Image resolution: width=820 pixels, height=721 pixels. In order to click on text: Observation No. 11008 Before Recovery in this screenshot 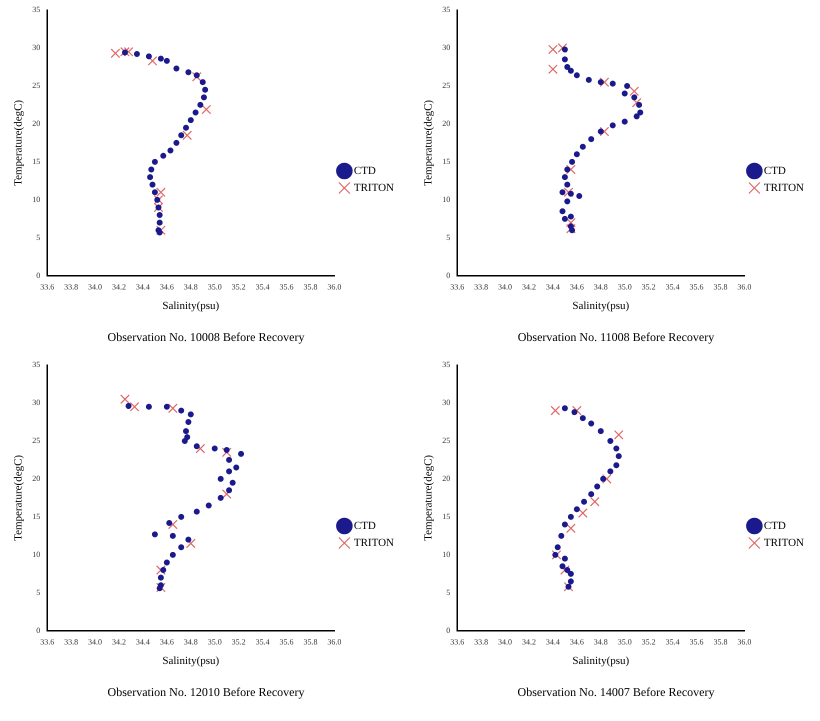, I will do `click(616, 337)`.